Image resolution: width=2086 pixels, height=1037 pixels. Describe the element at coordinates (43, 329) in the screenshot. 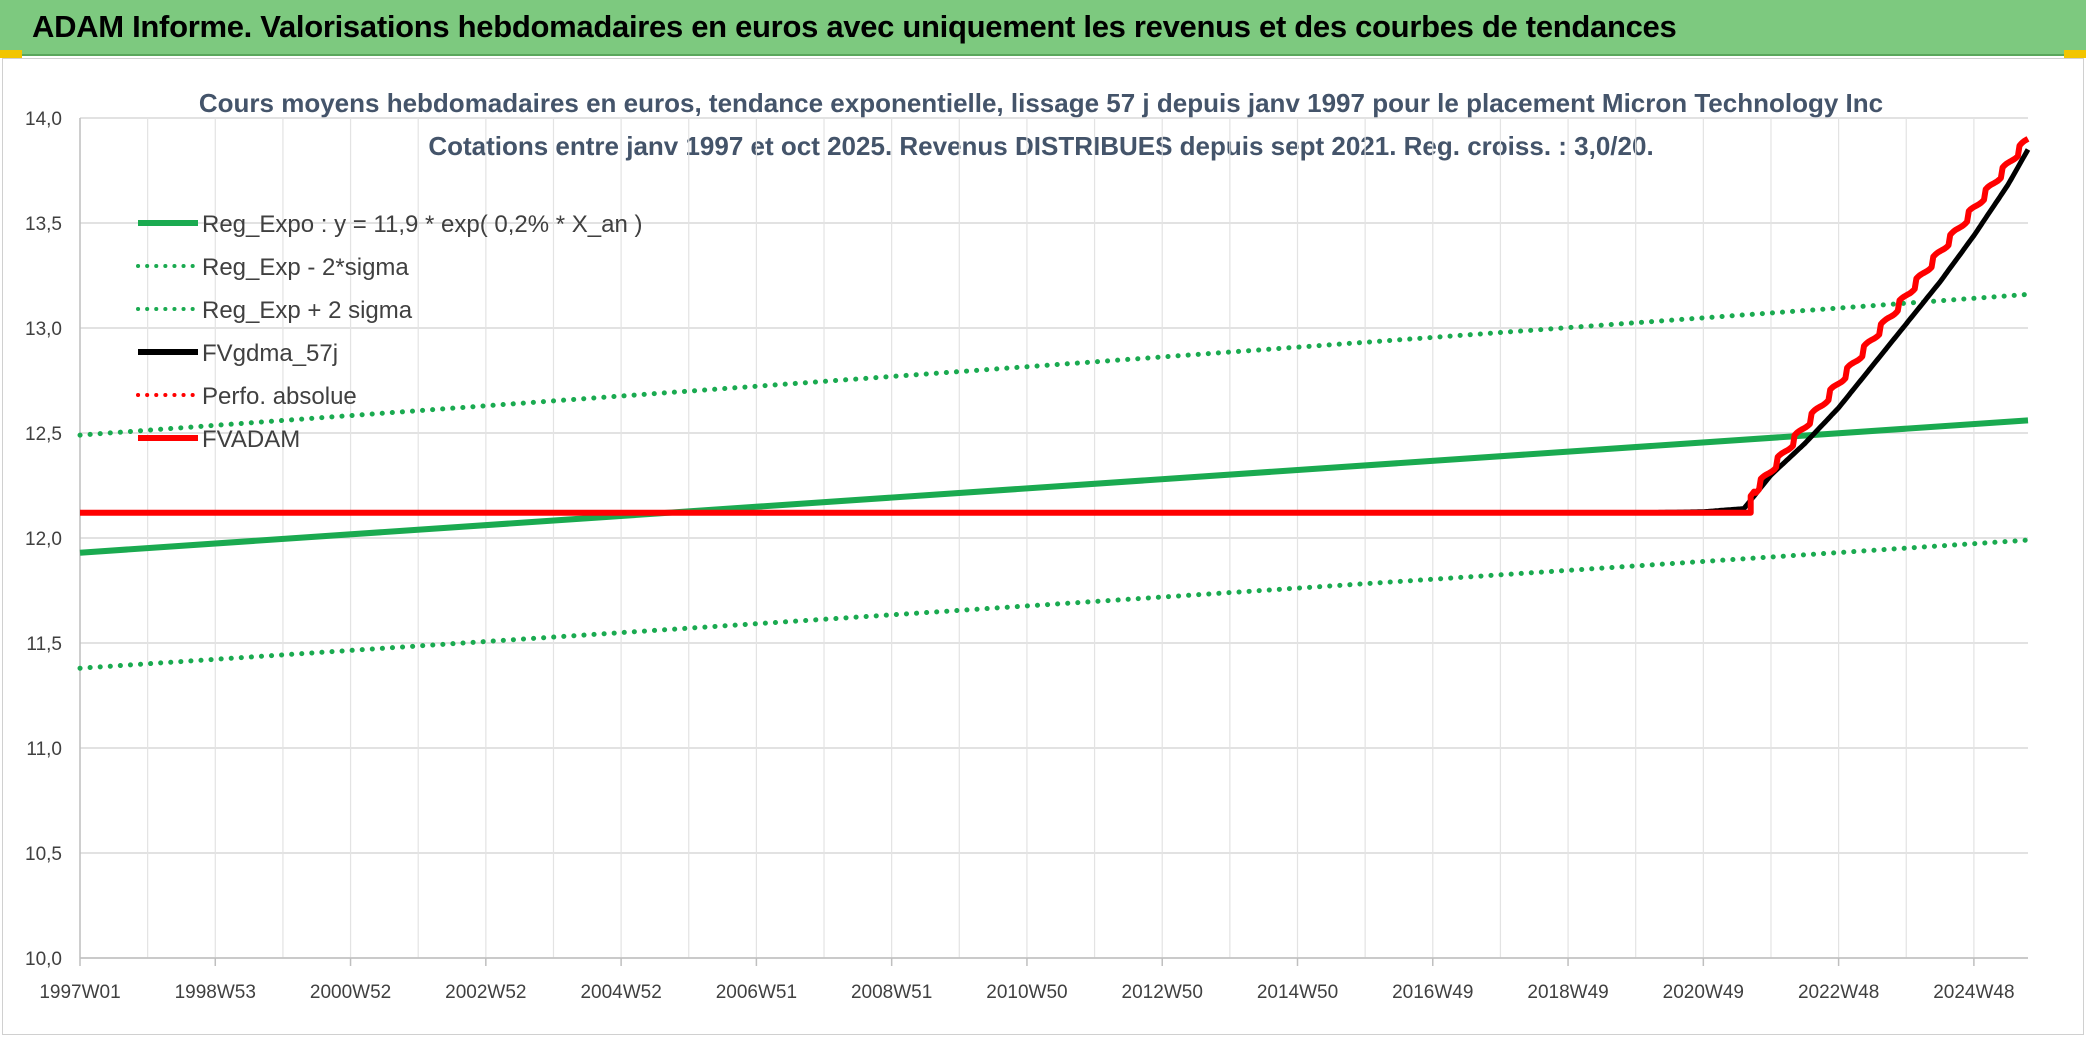

I see `y-tick-label: 13,0` at that location.